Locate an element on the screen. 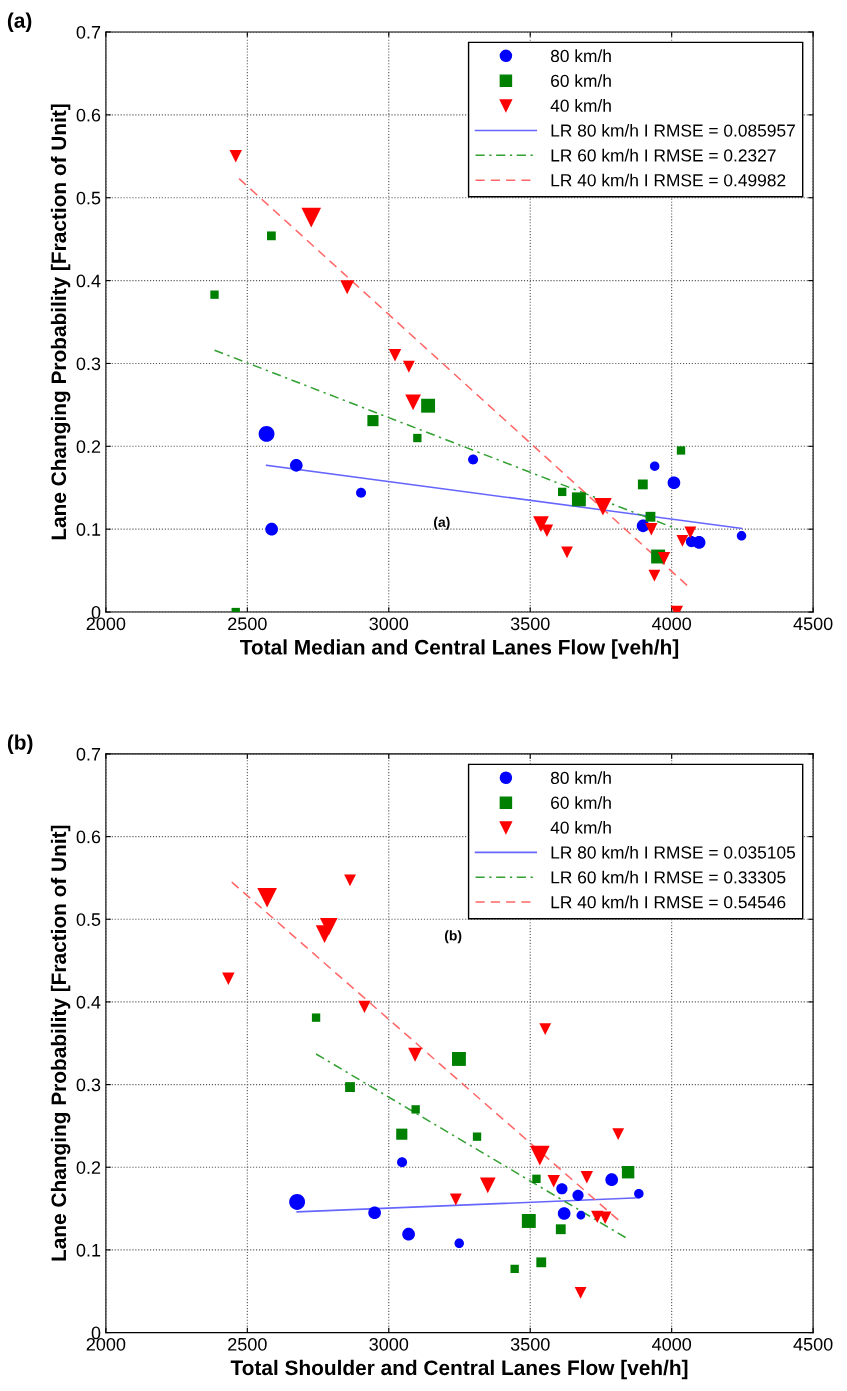 This screenshot has height=1391, width=847. legend-label: LR 60 km/h I RMSE = 0.33305 is located at coordinates (668, 877).